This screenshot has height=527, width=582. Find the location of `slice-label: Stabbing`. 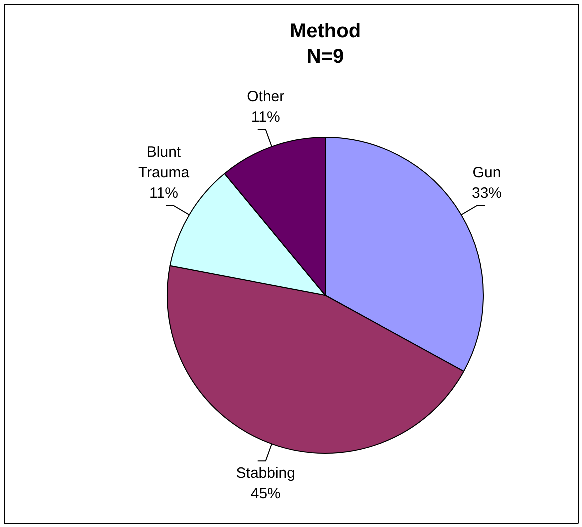

slice-label: Stabbing is located at coordinates (266, 473).